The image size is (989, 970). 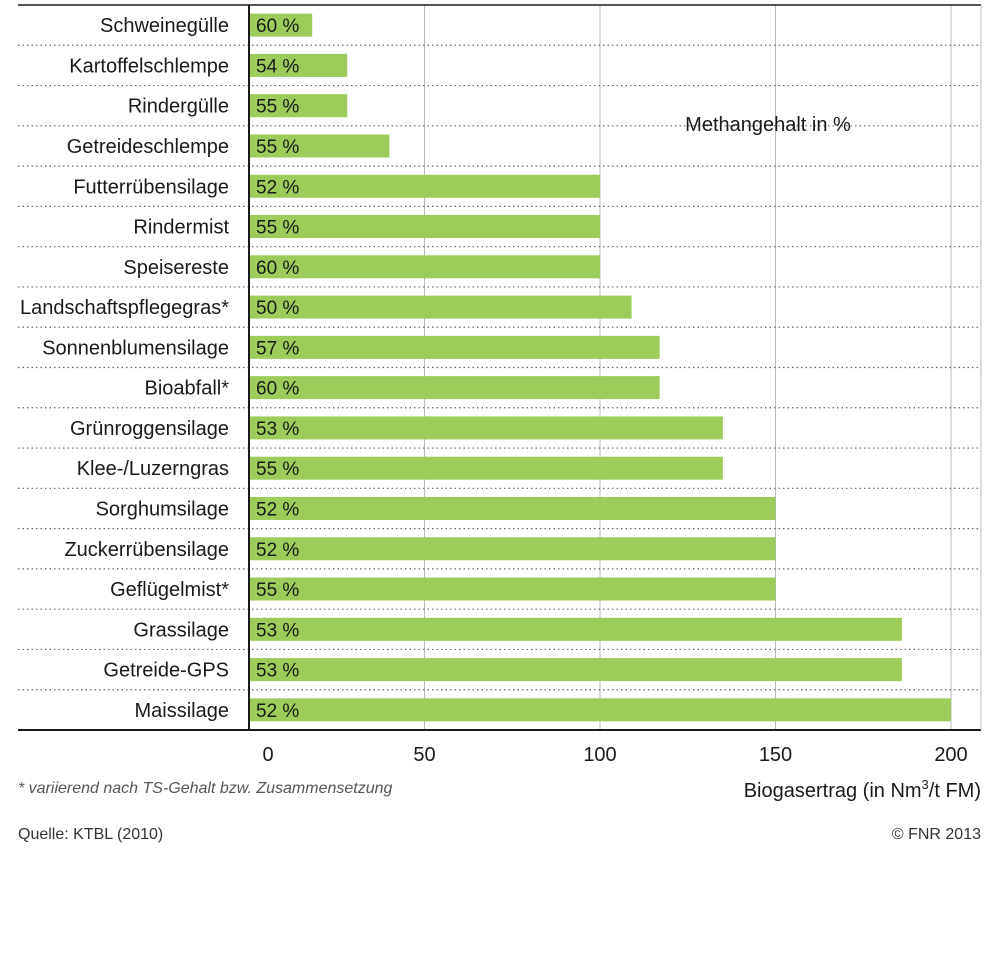 I want to click on category-label-8: Sonnenblumensilage, so click(x=135, y=348).